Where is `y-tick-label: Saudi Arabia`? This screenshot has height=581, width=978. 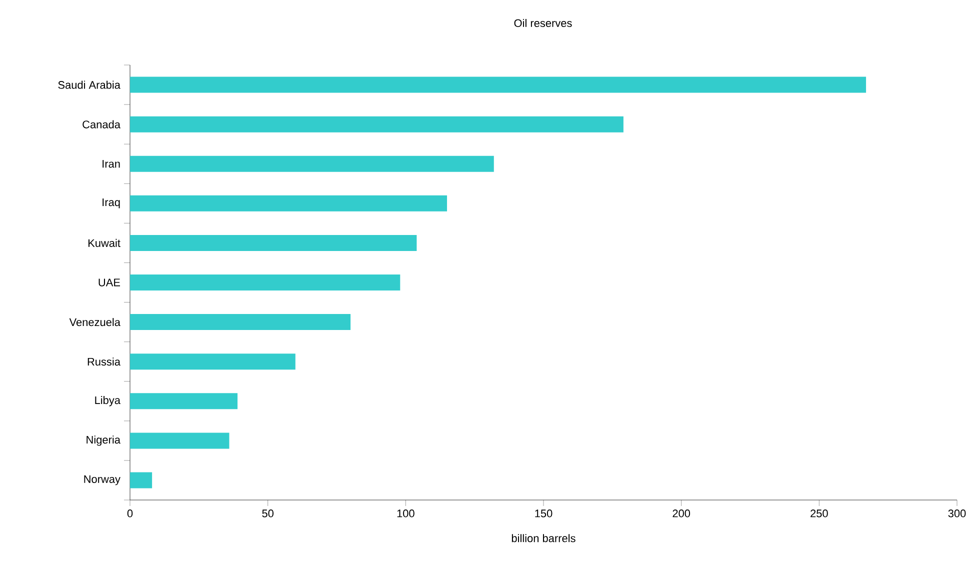
y-tick-label: Saudi Arabia is located at coordinates (89, 84).